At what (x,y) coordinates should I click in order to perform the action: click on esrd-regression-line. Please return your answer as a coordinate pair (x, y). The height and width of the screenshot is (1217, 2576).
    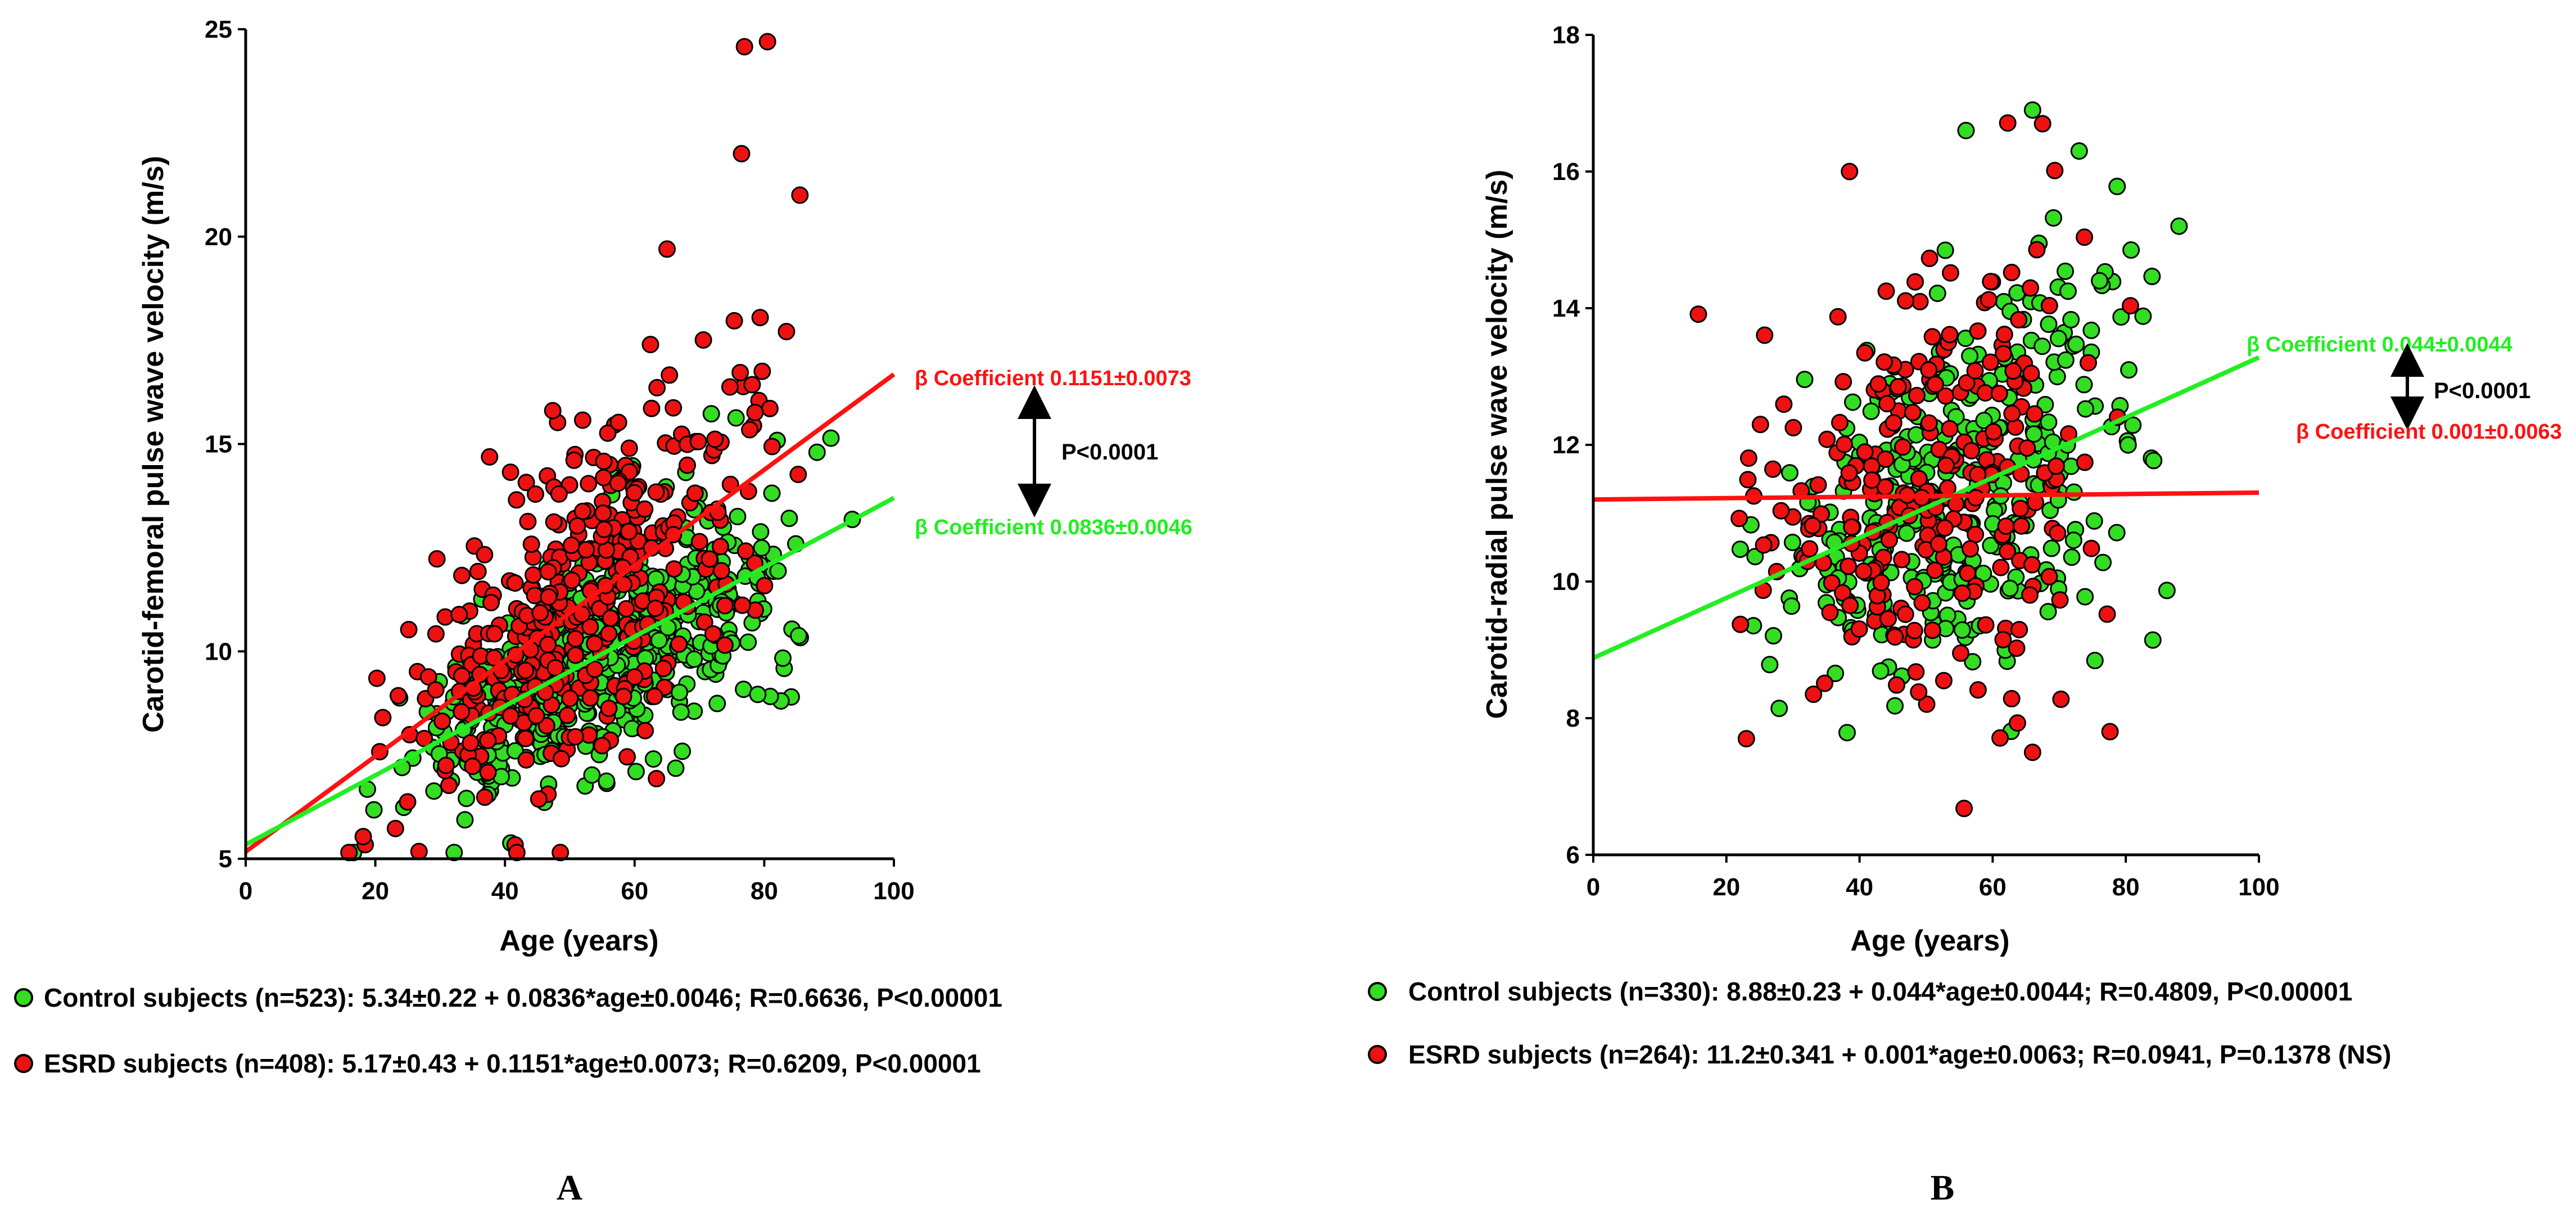
    Looking at the image, I should click on (570, 613).